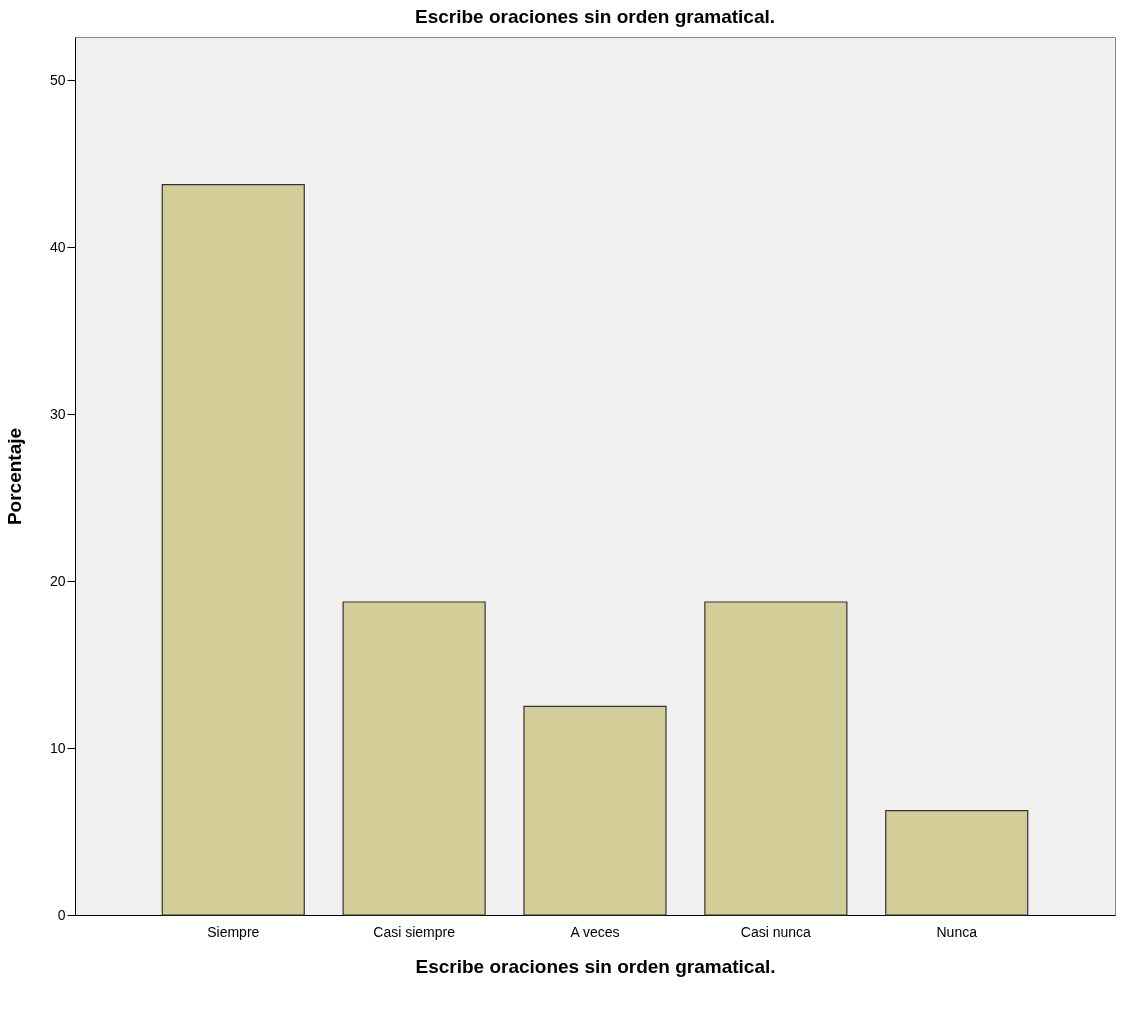 The height and width of the screenshot is (1034, 1139). I want to click on y-tick-label: 20, so click(57, 580).